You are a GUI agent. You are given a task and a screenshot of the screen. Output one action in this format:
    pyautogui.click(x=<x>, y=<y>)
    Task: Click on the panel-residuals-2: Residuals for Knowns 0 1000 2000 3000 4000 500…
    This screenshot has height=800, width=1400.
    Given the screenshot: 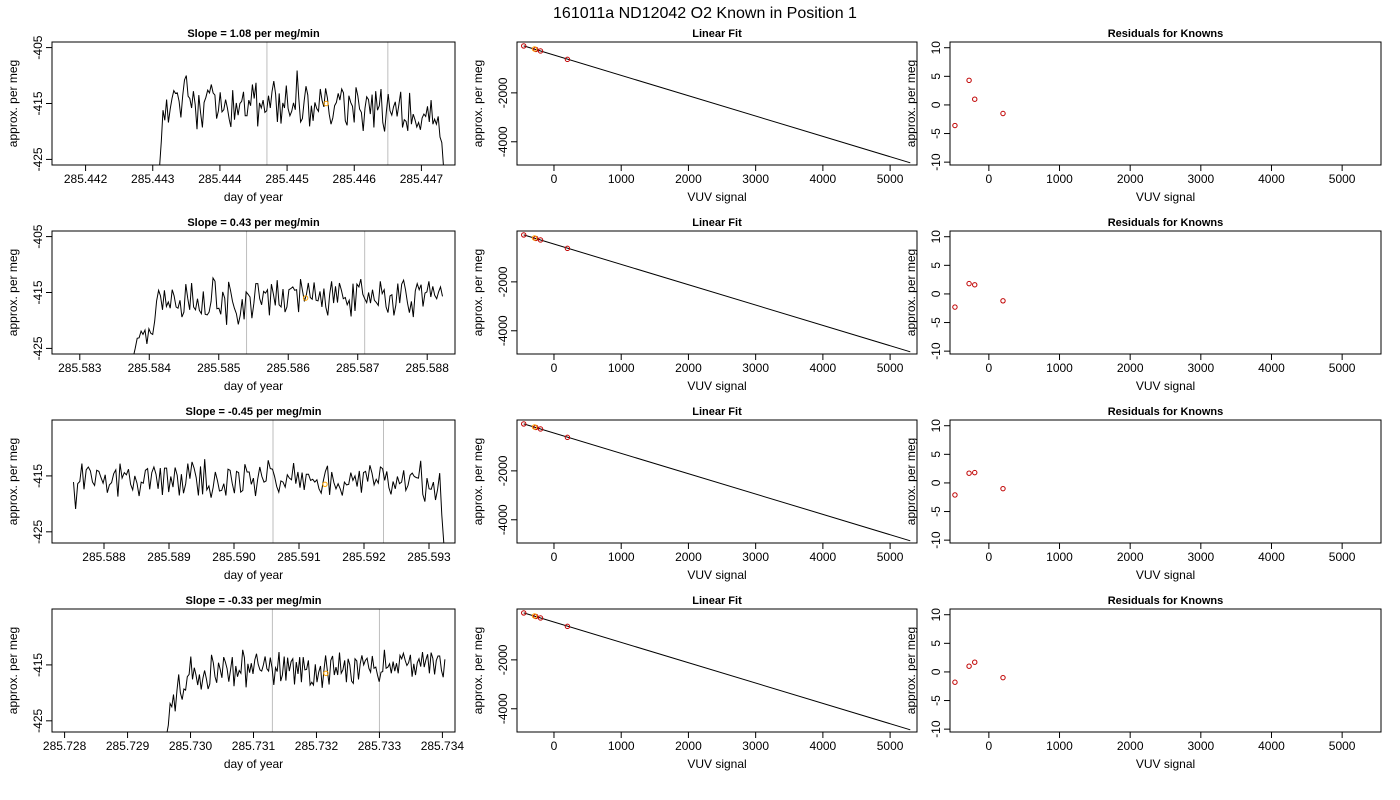 What is the action you would take?
    pyautogui.click(x=1143, y=305)
    